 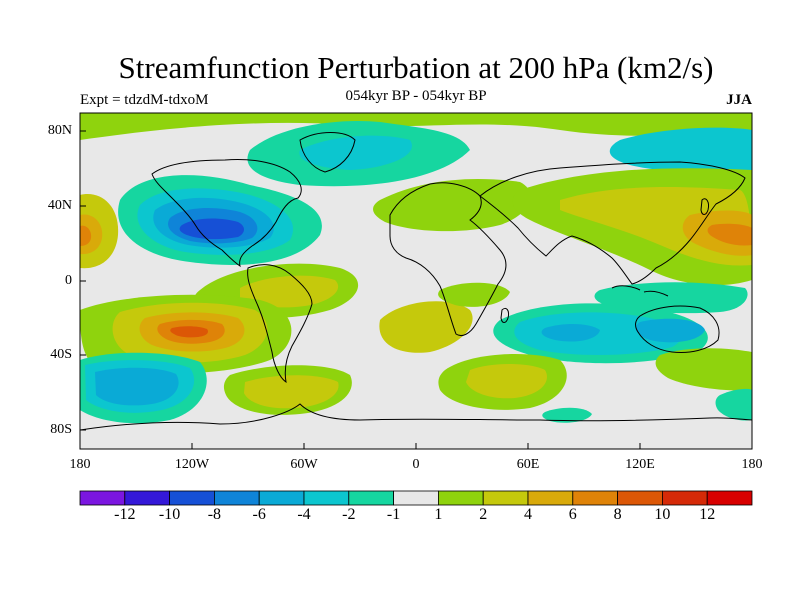 What do you see at coordinates (137, 386) in the screenshot?
I see `negative-so-pacific-core` at bounding box center [137, 386].